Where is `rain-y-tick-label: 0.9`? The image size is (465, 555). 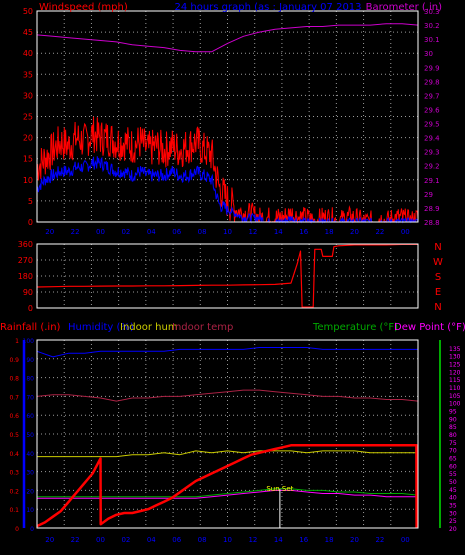 rain-y-tick-label: 0.9 is located at coordinates (14, 360).